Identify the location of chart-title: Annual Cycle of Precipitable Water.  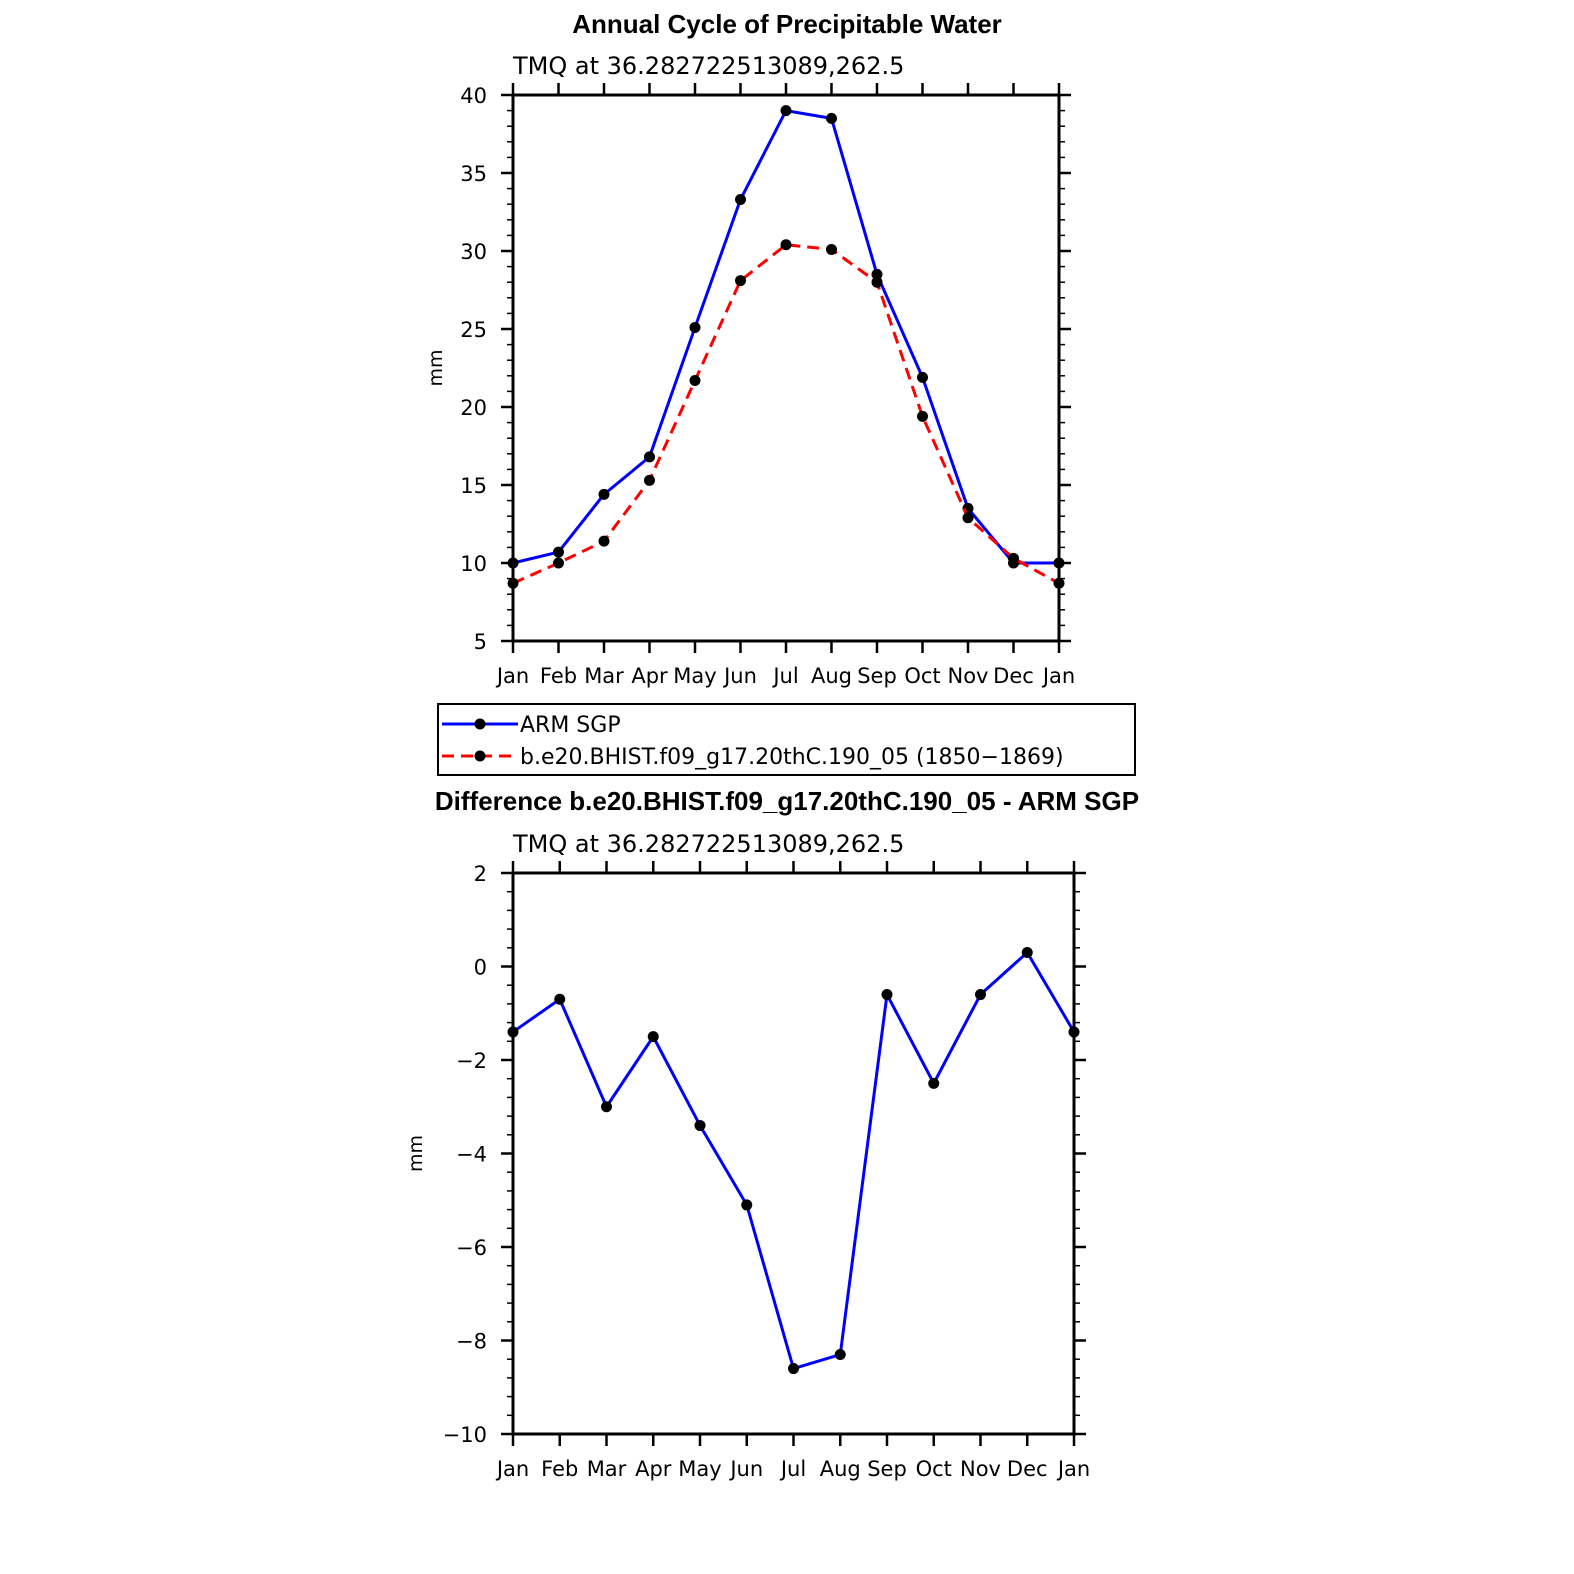
(787, 24).